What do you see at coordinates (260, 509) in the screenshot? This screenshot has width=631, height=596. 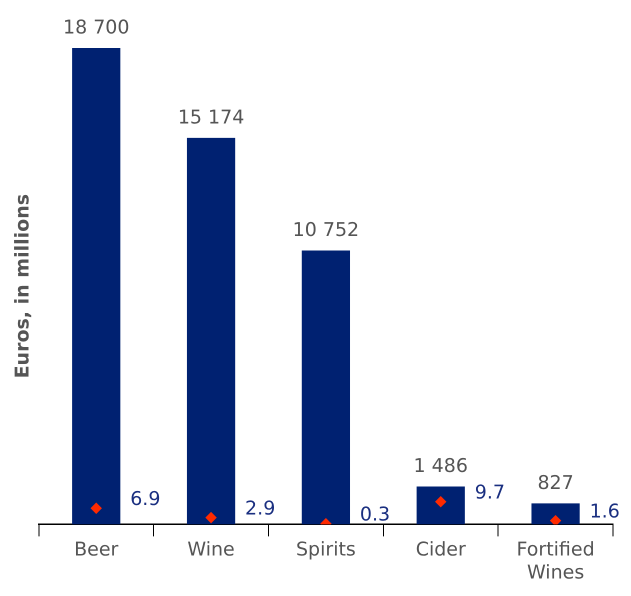 I see `data-label: 2.9` at bounding box center [260, 509].